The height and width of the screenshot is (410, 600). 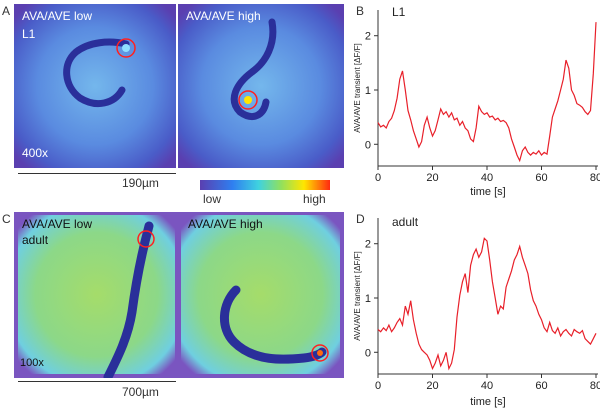 I want to click on scale-bar-a-label: 190µm, so click(x=140, y=183).